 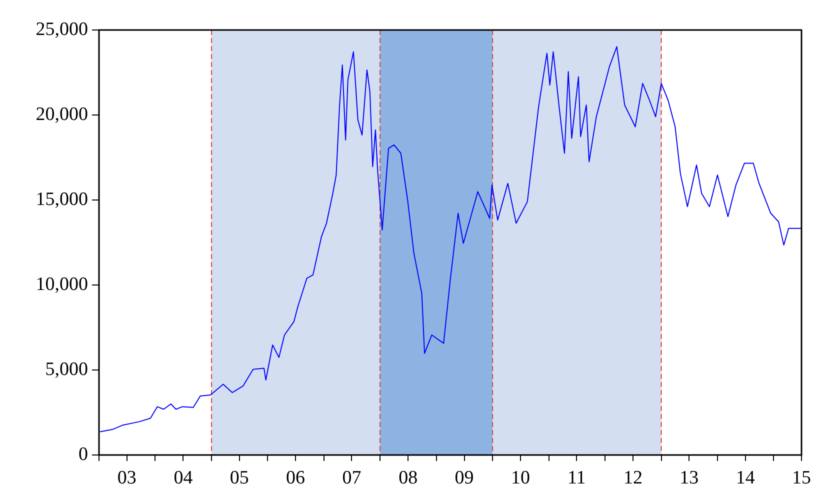 I want to click on x-tick-label: 05, so click(x=239, y=477).